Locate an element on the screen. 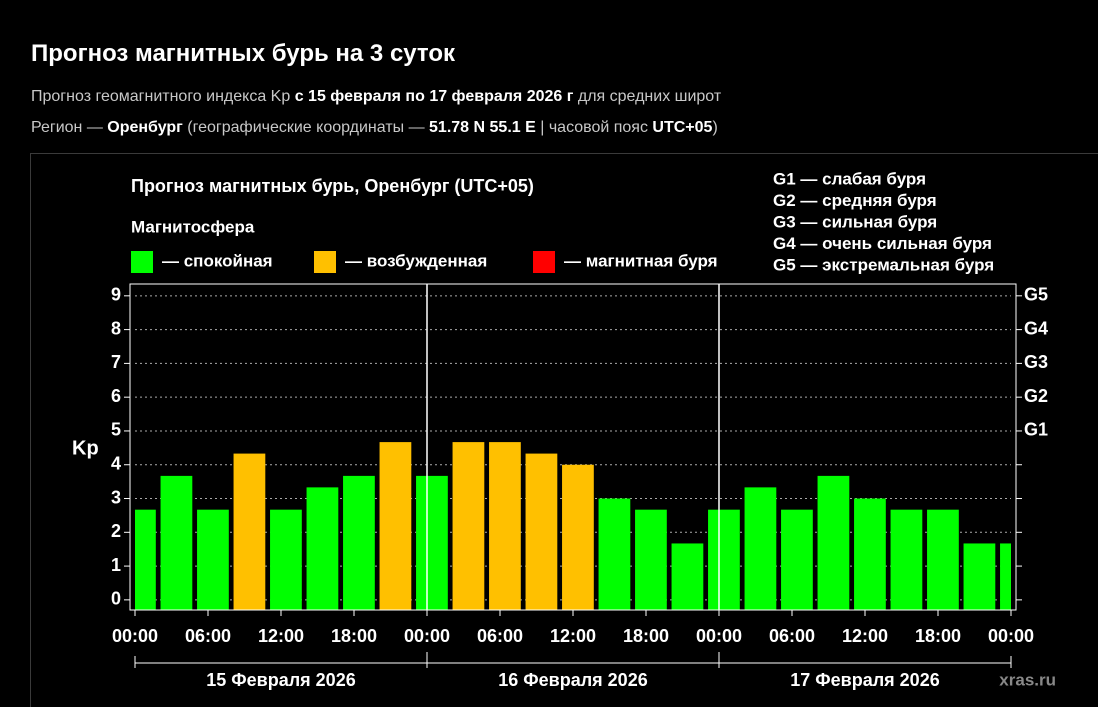 The height and width of the screenshot is (707, 1098). text-segment: (географические координаты — is located at coordinates (306, 127).